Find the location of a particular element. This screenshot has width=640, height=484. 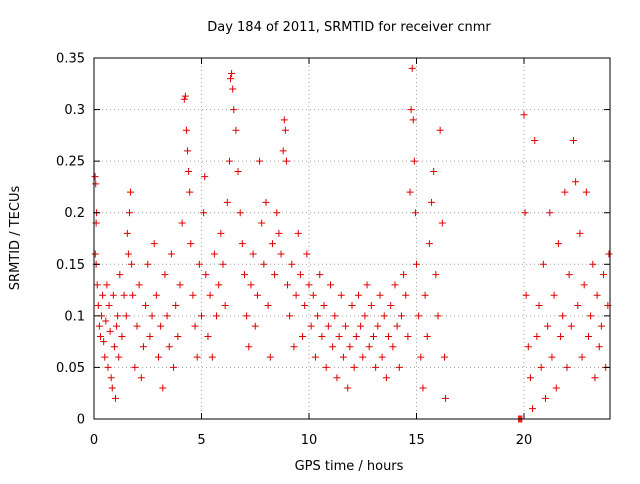

y-tick-label: 0.05 is located at coordinates (70, 368).